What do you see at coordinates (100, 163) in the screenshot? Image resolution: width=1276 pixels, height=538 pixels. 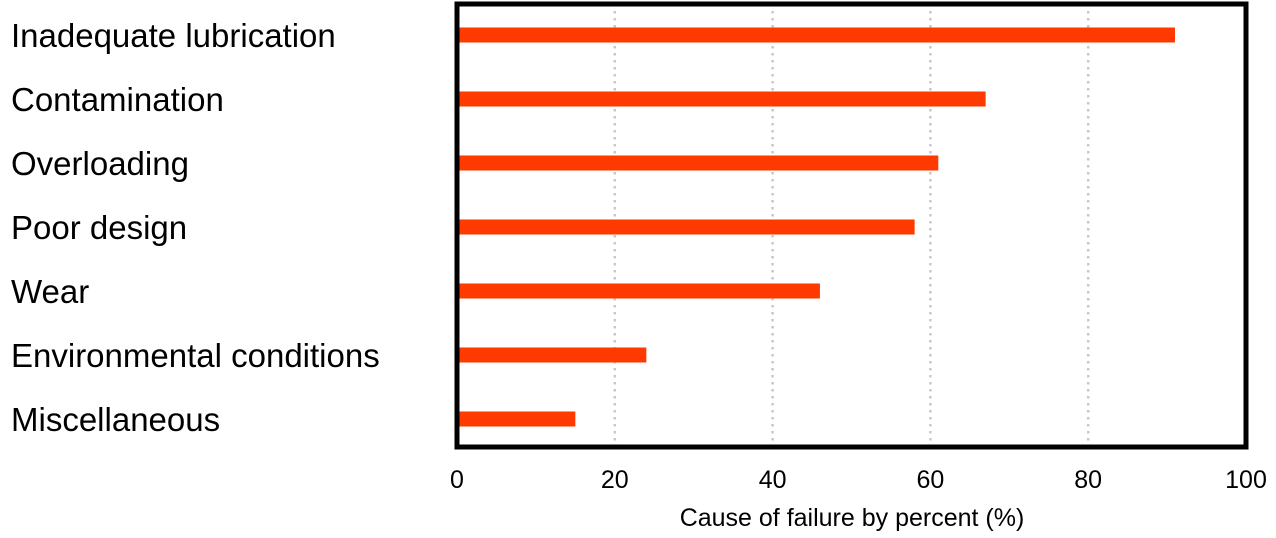 I see `category-label: Overloading` at bounding box center [100, 163].